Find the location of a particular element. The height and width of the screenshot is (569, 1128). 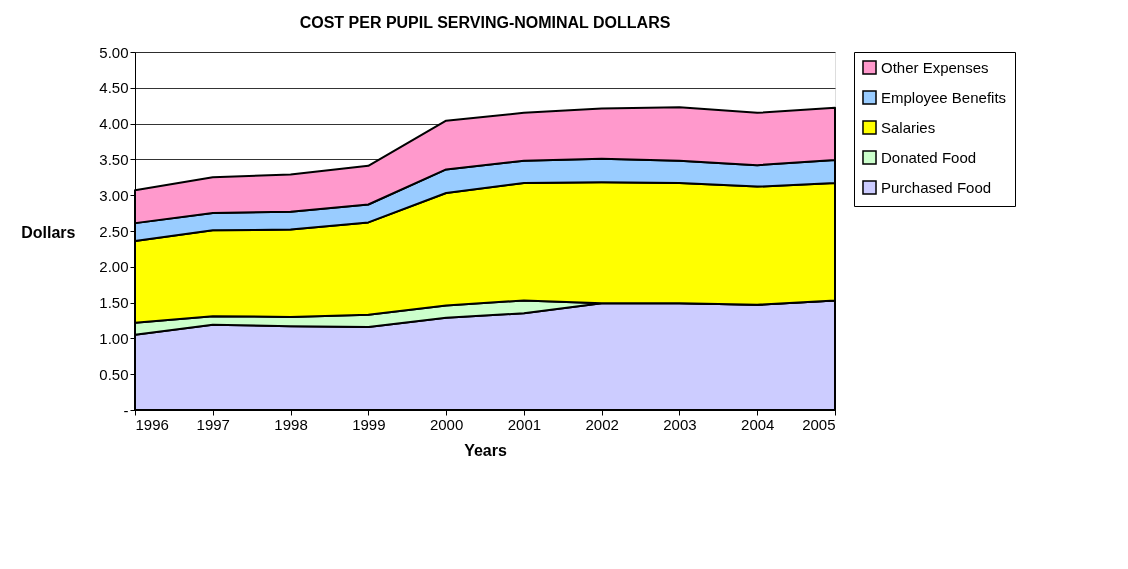

x-tick-label: 2004 is located at coordinates (758, 424).